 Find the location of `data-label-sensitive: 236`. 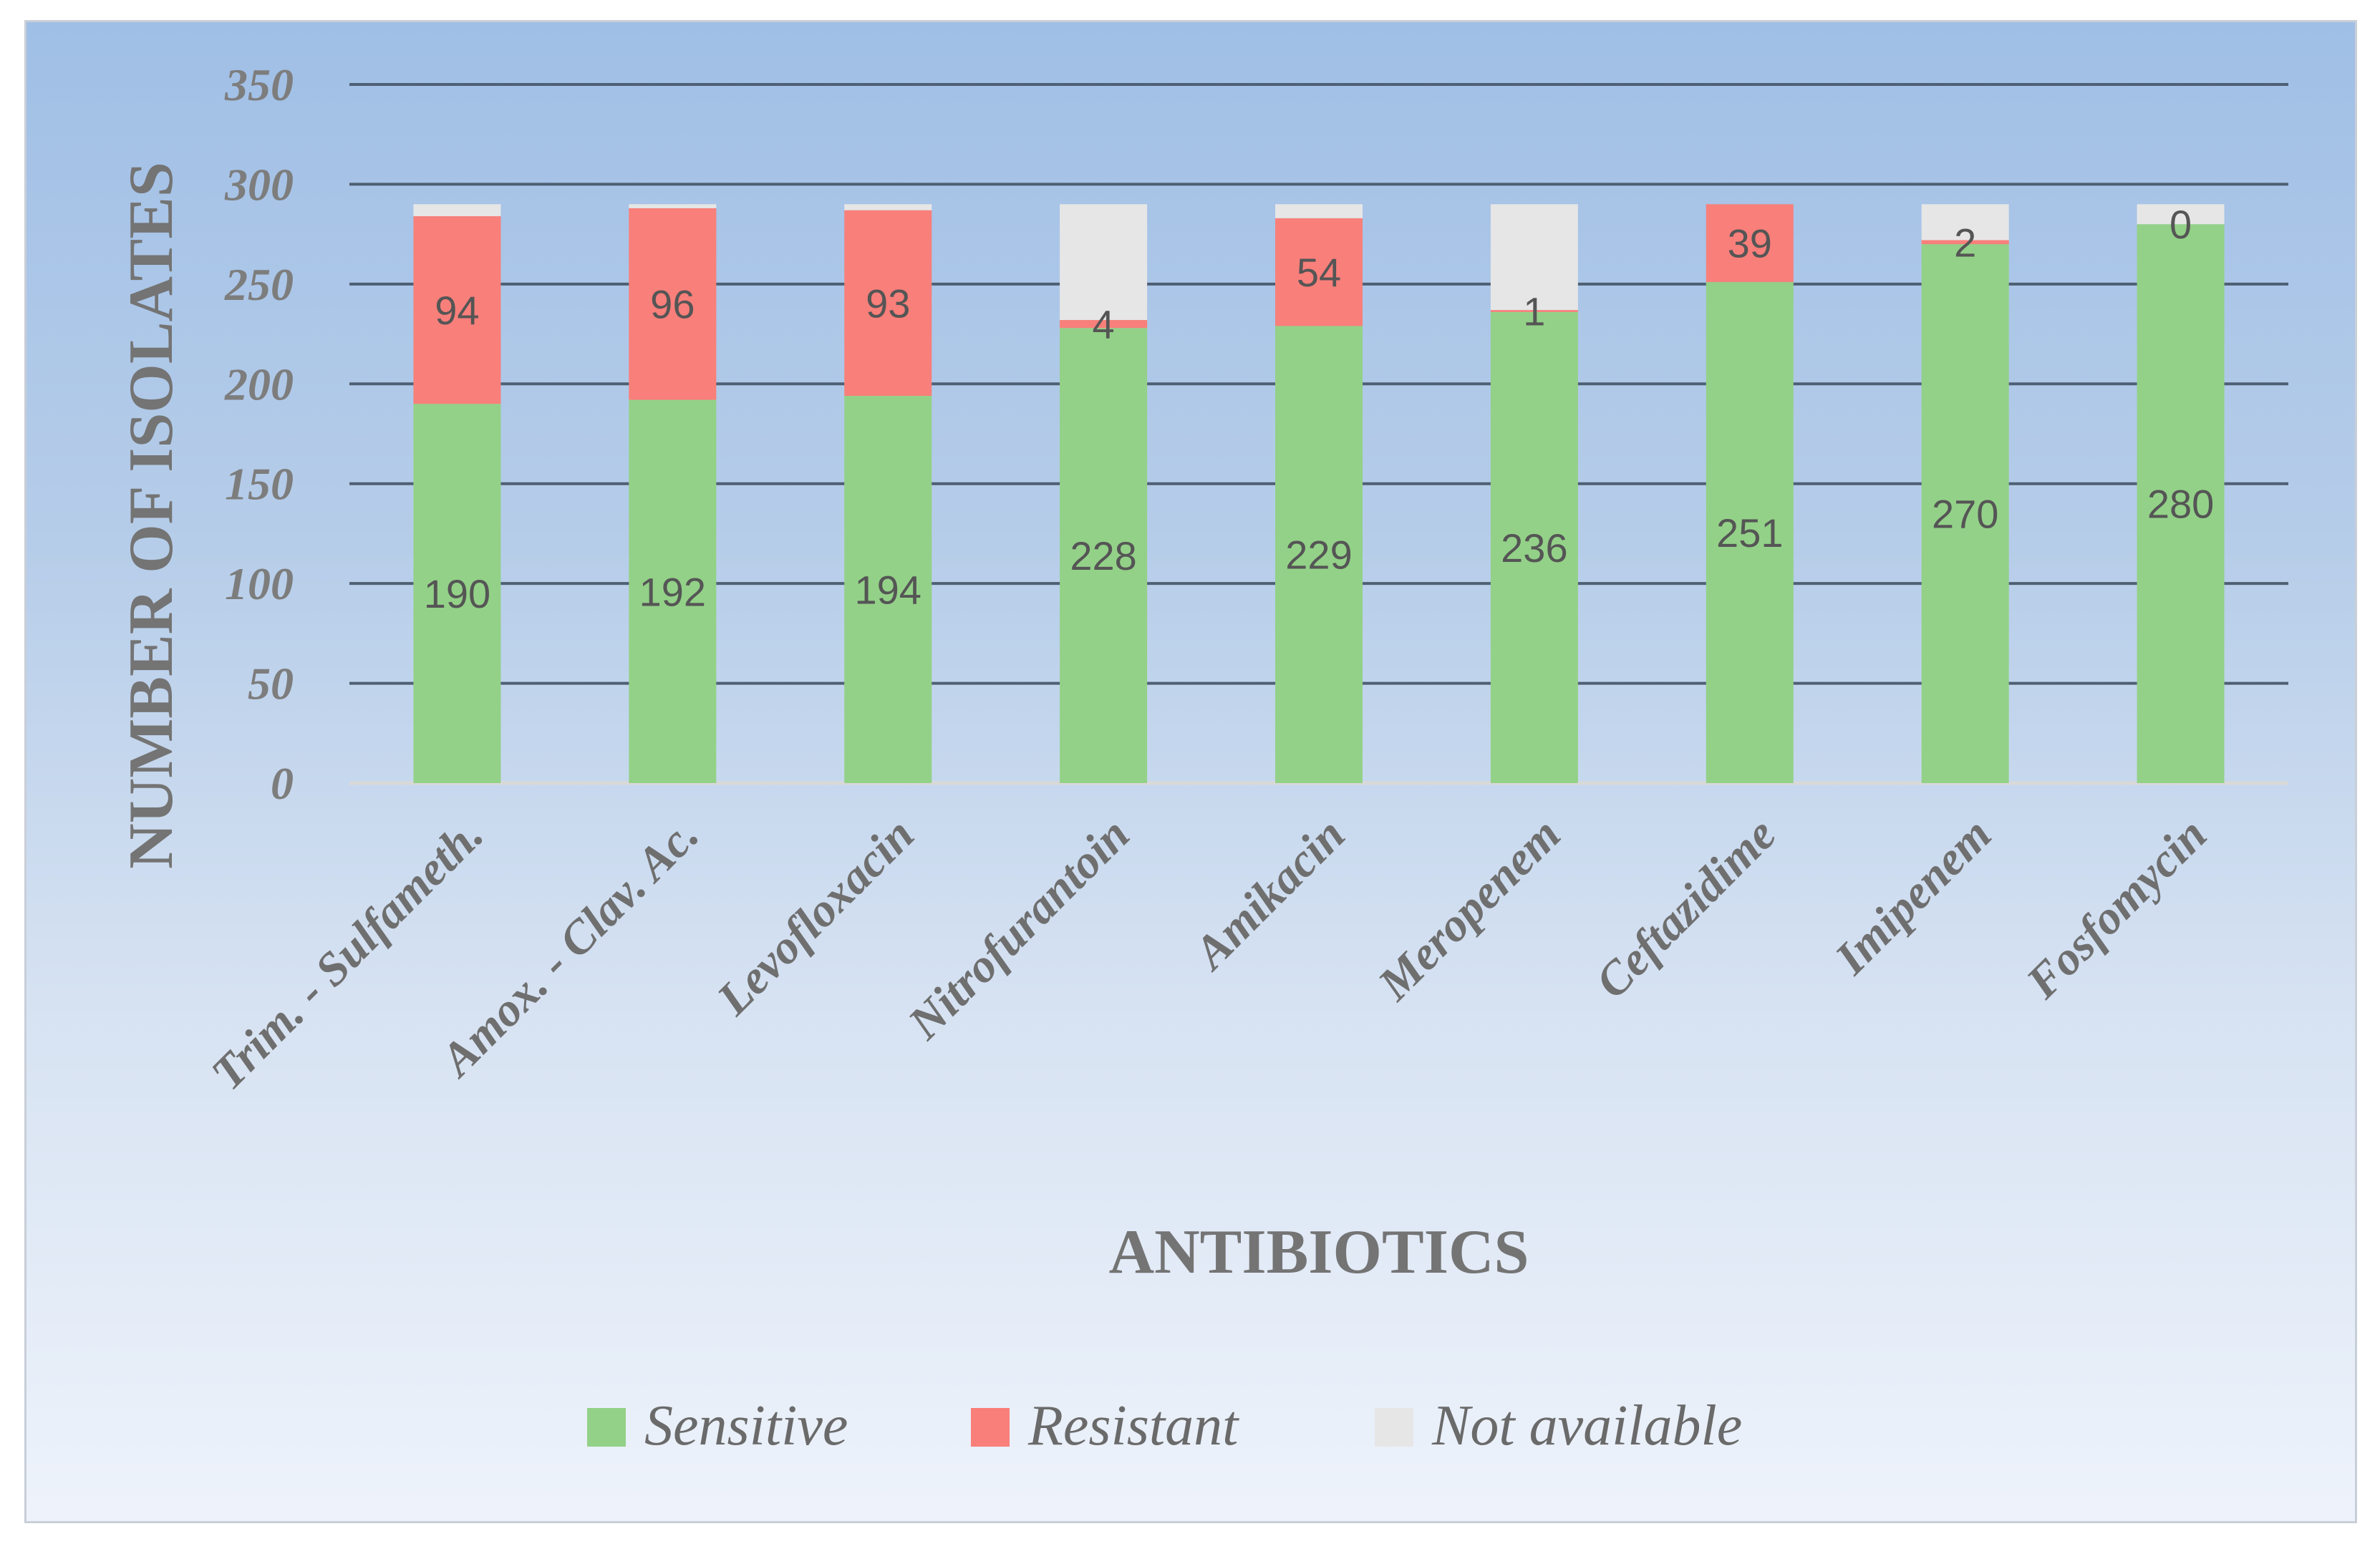

data-label-sensitive: 236 is located at coordinates (1534, 547).